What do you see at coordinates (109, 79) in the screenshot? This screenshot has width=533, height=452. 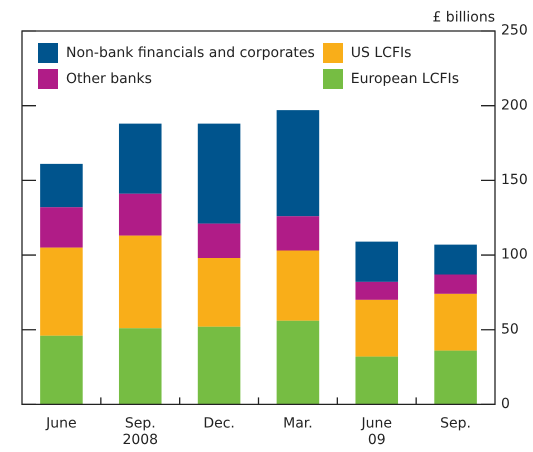 I see `legend-label: Other banks` at bounding box center [109, 79].